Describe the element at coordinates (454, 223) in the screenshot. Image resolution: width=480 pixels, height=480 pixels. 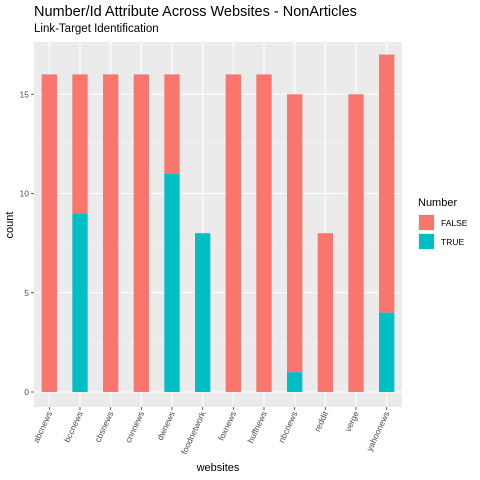
I see `legend-label-false: FALSE` at that location.